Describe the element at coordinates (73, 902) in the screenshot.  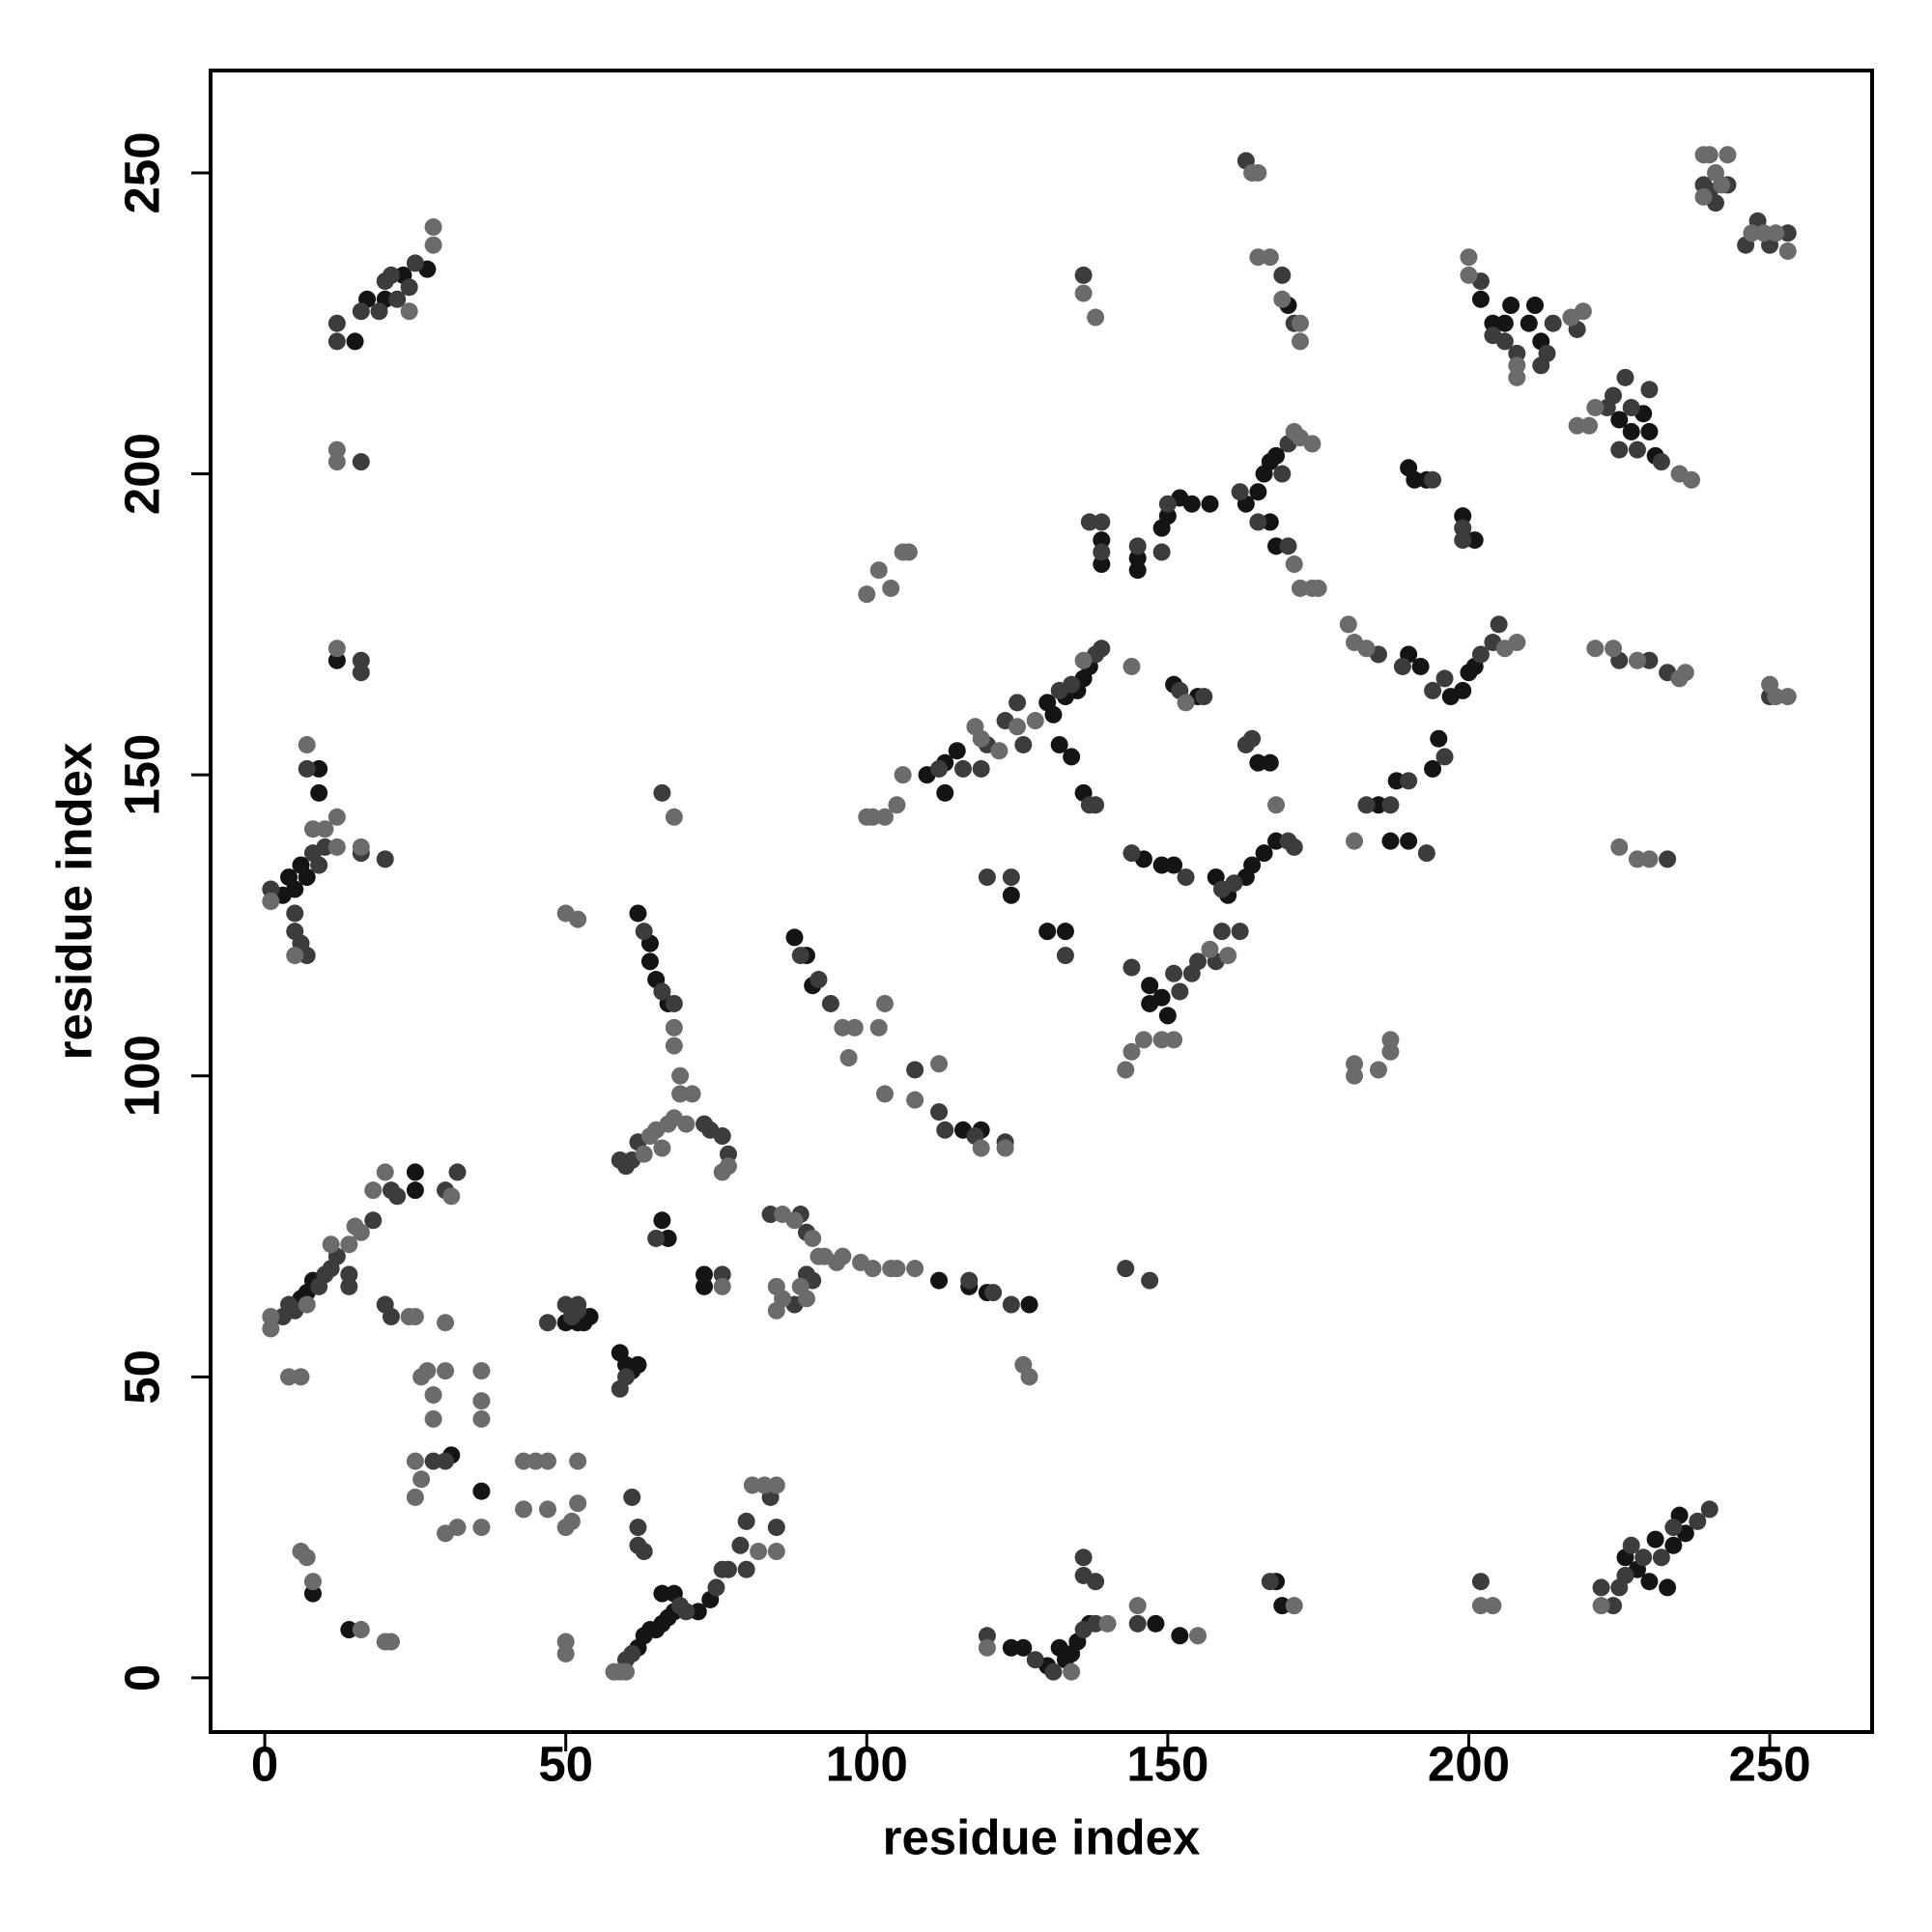
I see `y-axis-label: residue index` at that location.